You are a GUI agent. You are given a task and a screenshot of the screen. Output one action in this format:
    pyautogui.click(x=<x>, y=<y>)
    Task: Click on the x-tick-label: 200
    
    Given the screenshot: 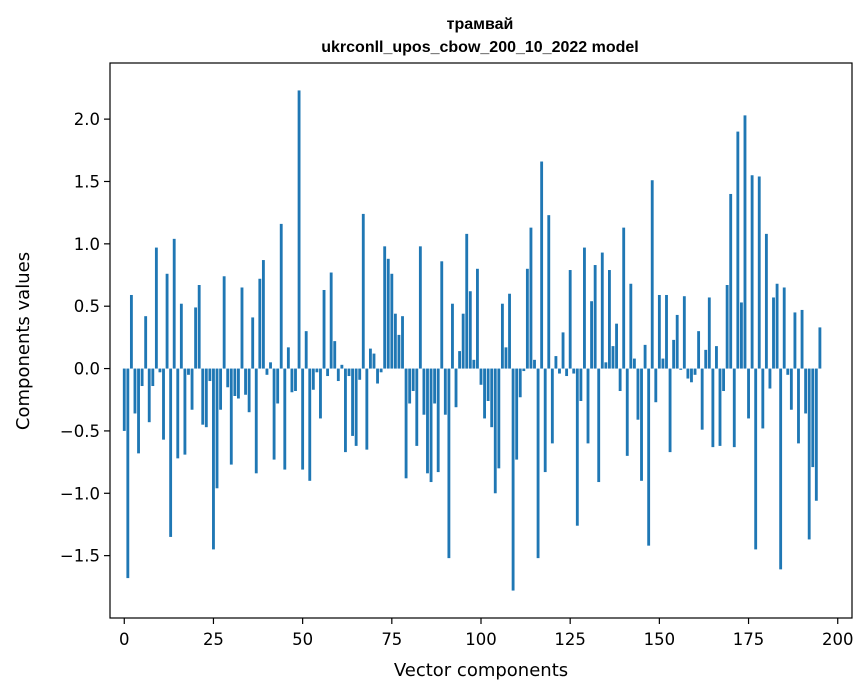 What is the action you would take?
    pyautogui.click(x=838, y=639)
    